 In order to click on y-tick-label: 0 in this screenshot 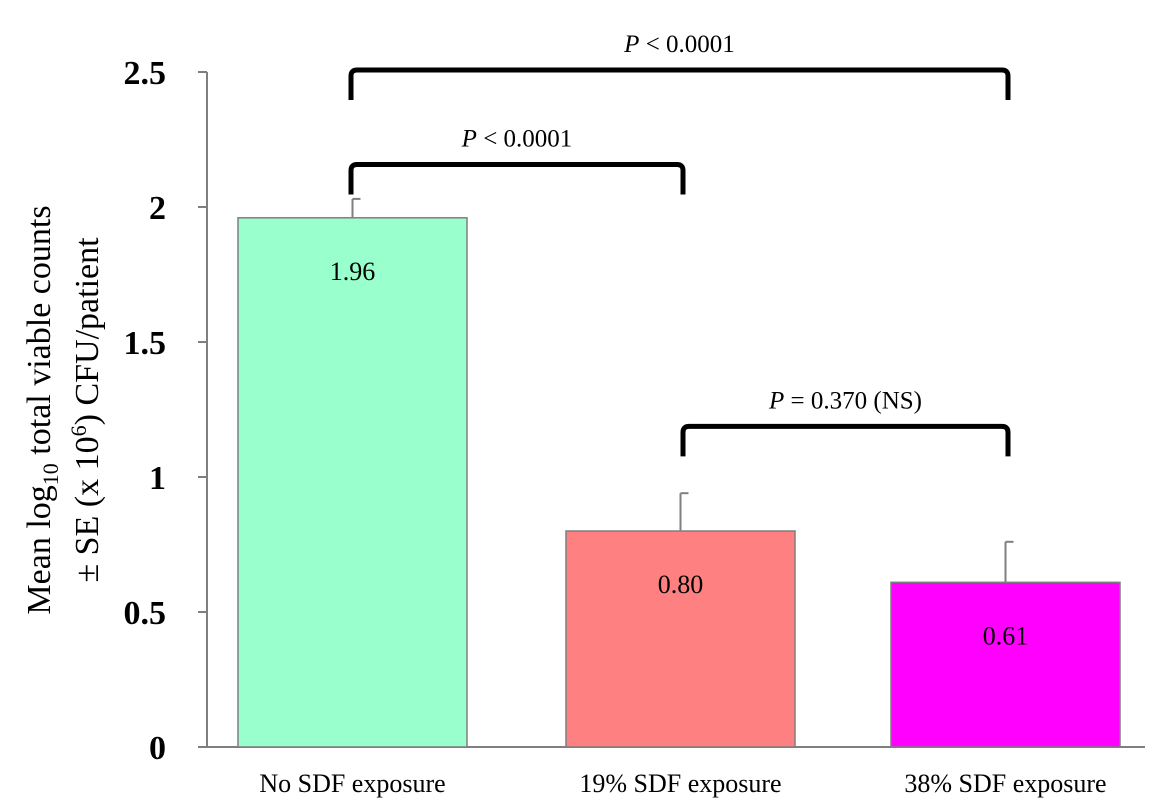, I will do `click(157, 748)`.